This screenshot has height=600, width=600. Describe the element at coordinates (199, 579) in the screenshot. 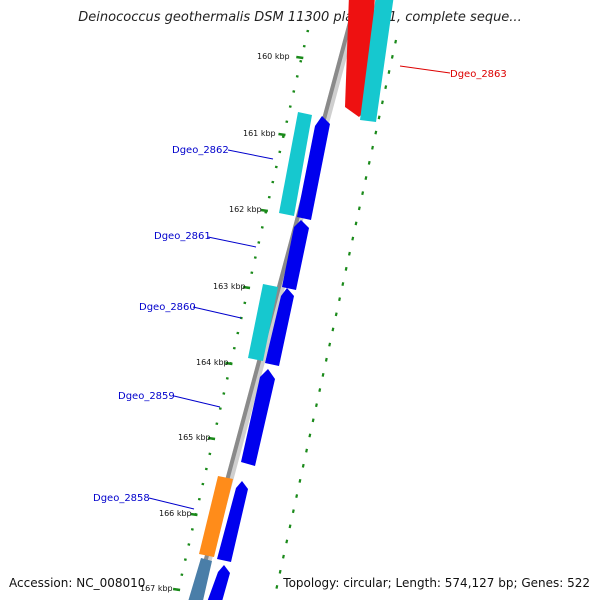

I see `gene-arrow-steel` at that location.